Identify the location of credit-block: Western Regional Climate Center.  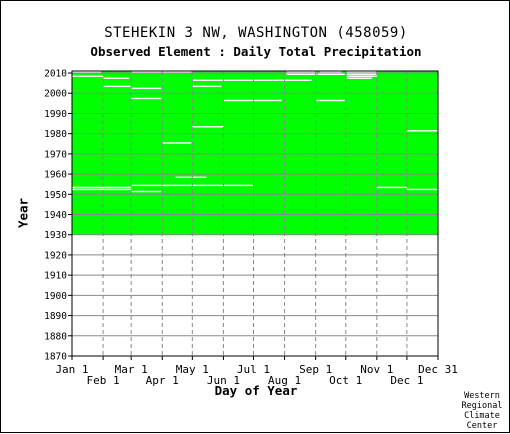
(482, 411).